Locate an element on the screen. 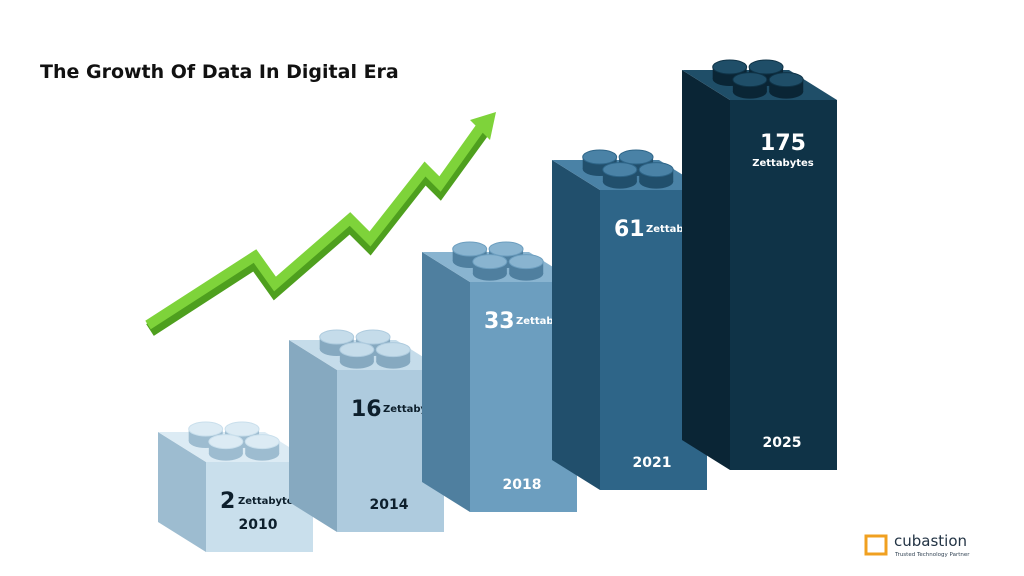 This screenshot has height=576, width=1024. trend-arrow-head is located at coordinates (483, 126).